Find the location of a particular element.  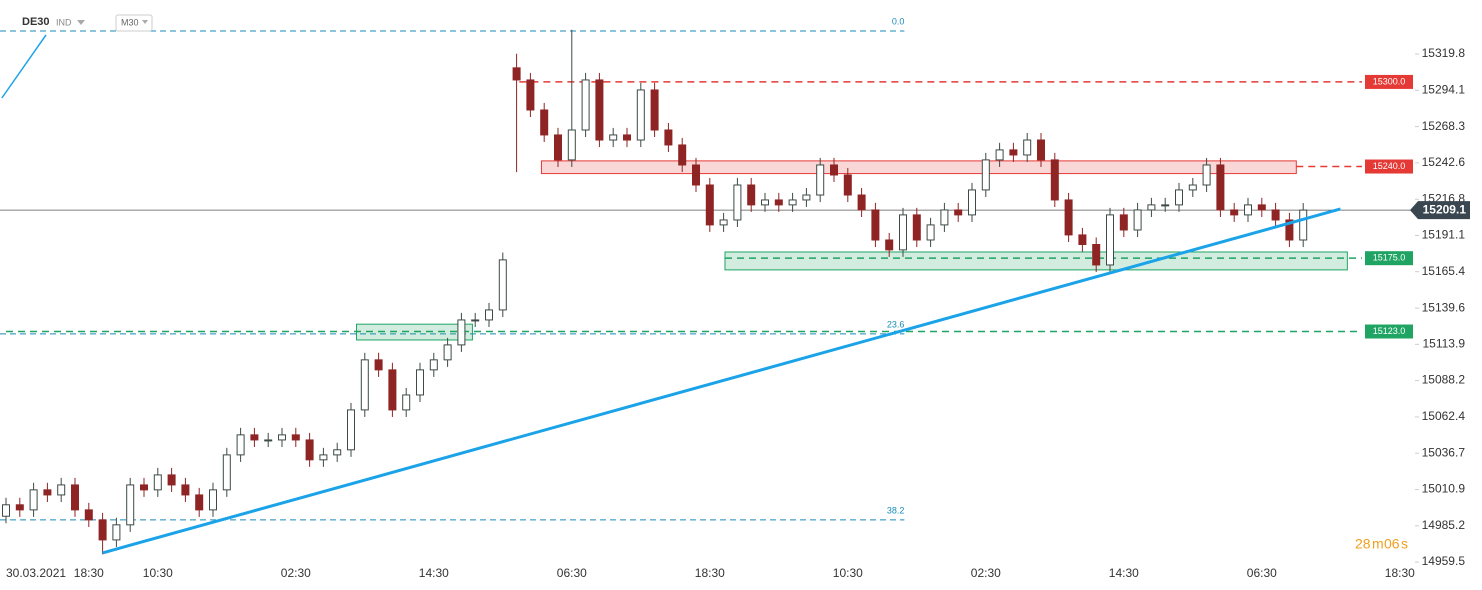

level-label: 15240.0 is located at coordinates (1389, 166).